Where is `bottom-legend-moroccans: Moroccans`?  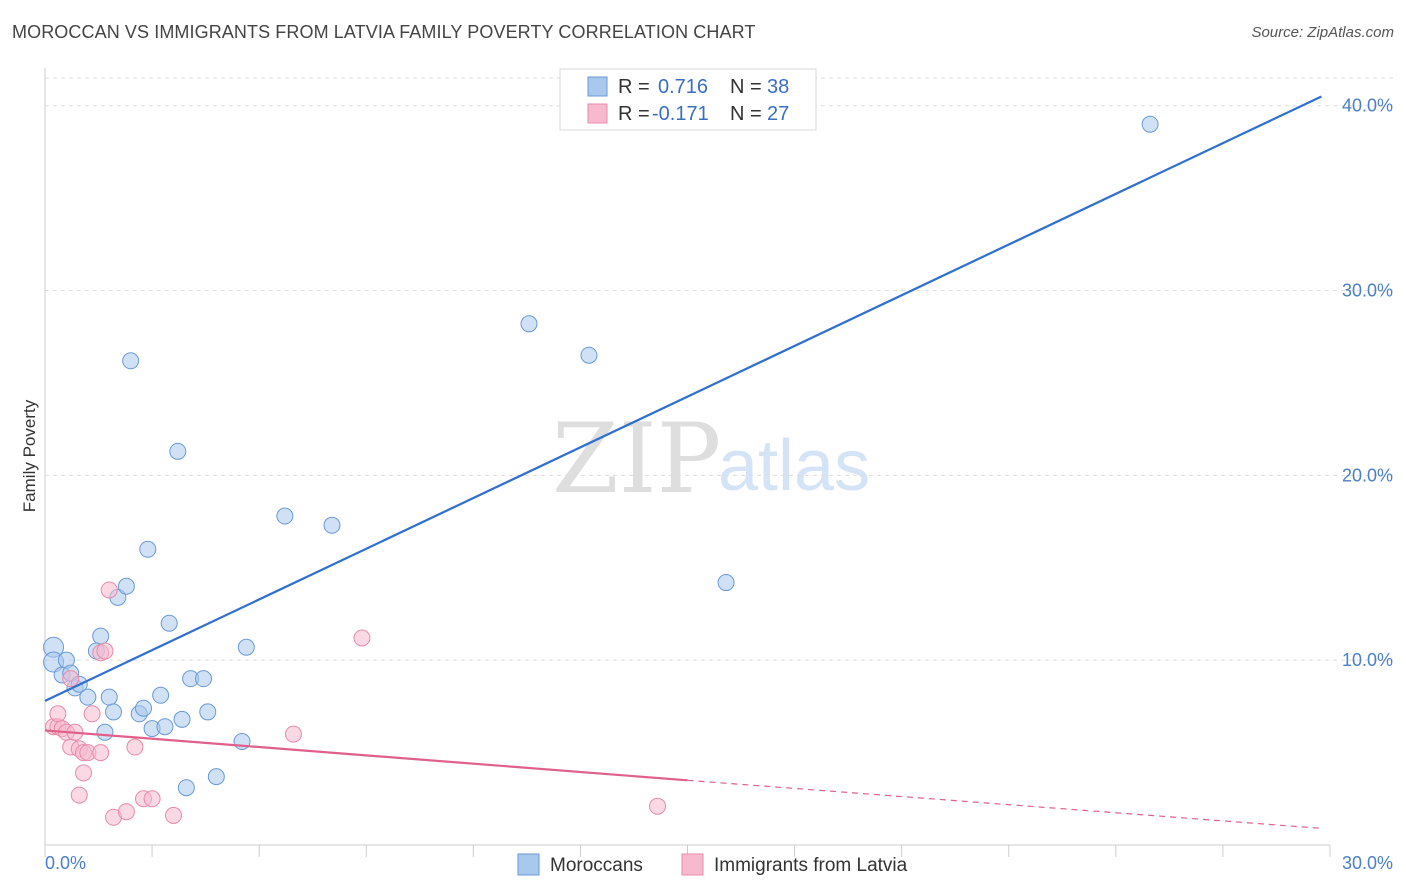 bottom-legend-moroccans: Moroccans is located at coordinates (596, 865).